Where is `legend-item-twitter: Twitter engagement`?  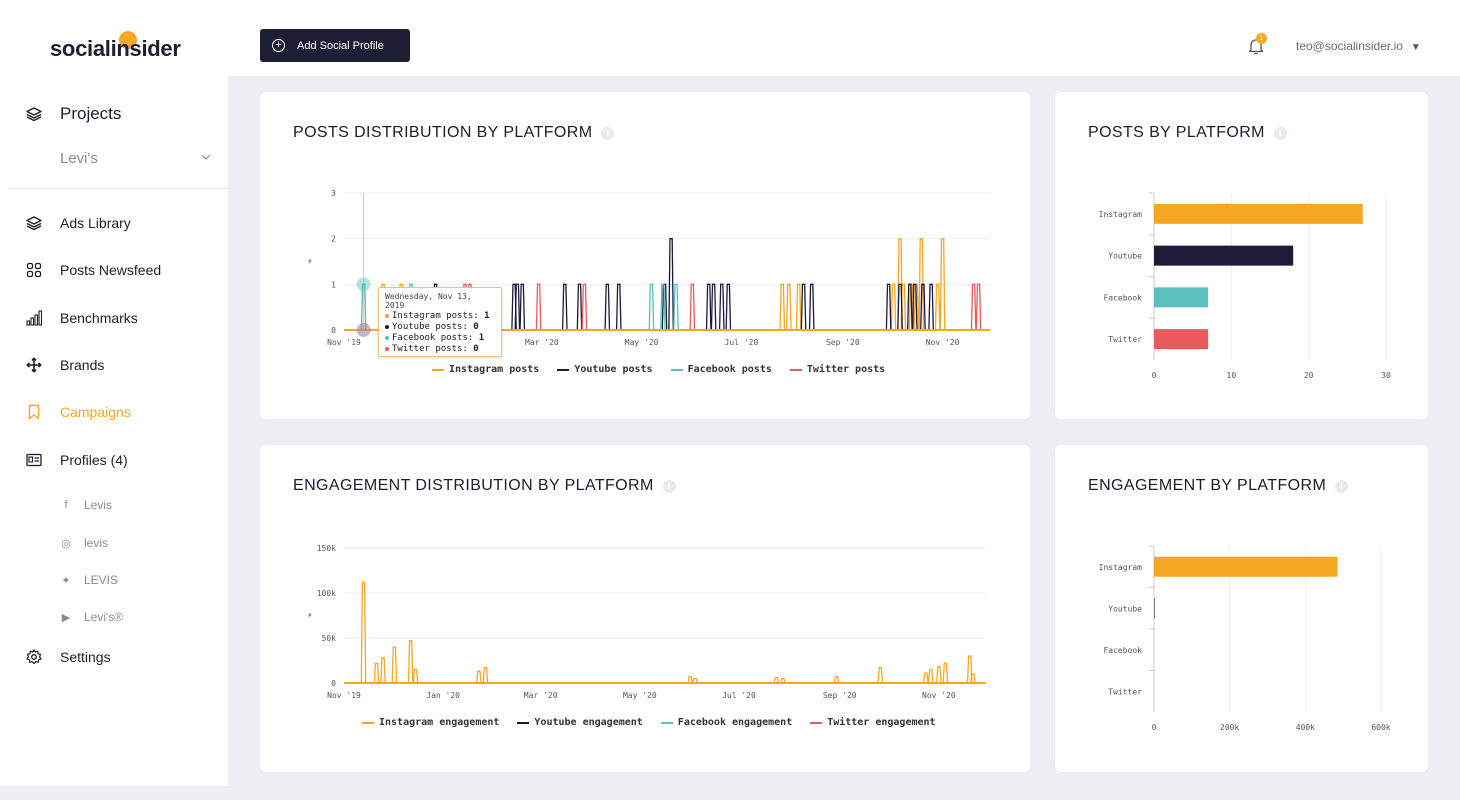
legend-item-twitter: Twitter engagement is located at coordinates (873, 722).